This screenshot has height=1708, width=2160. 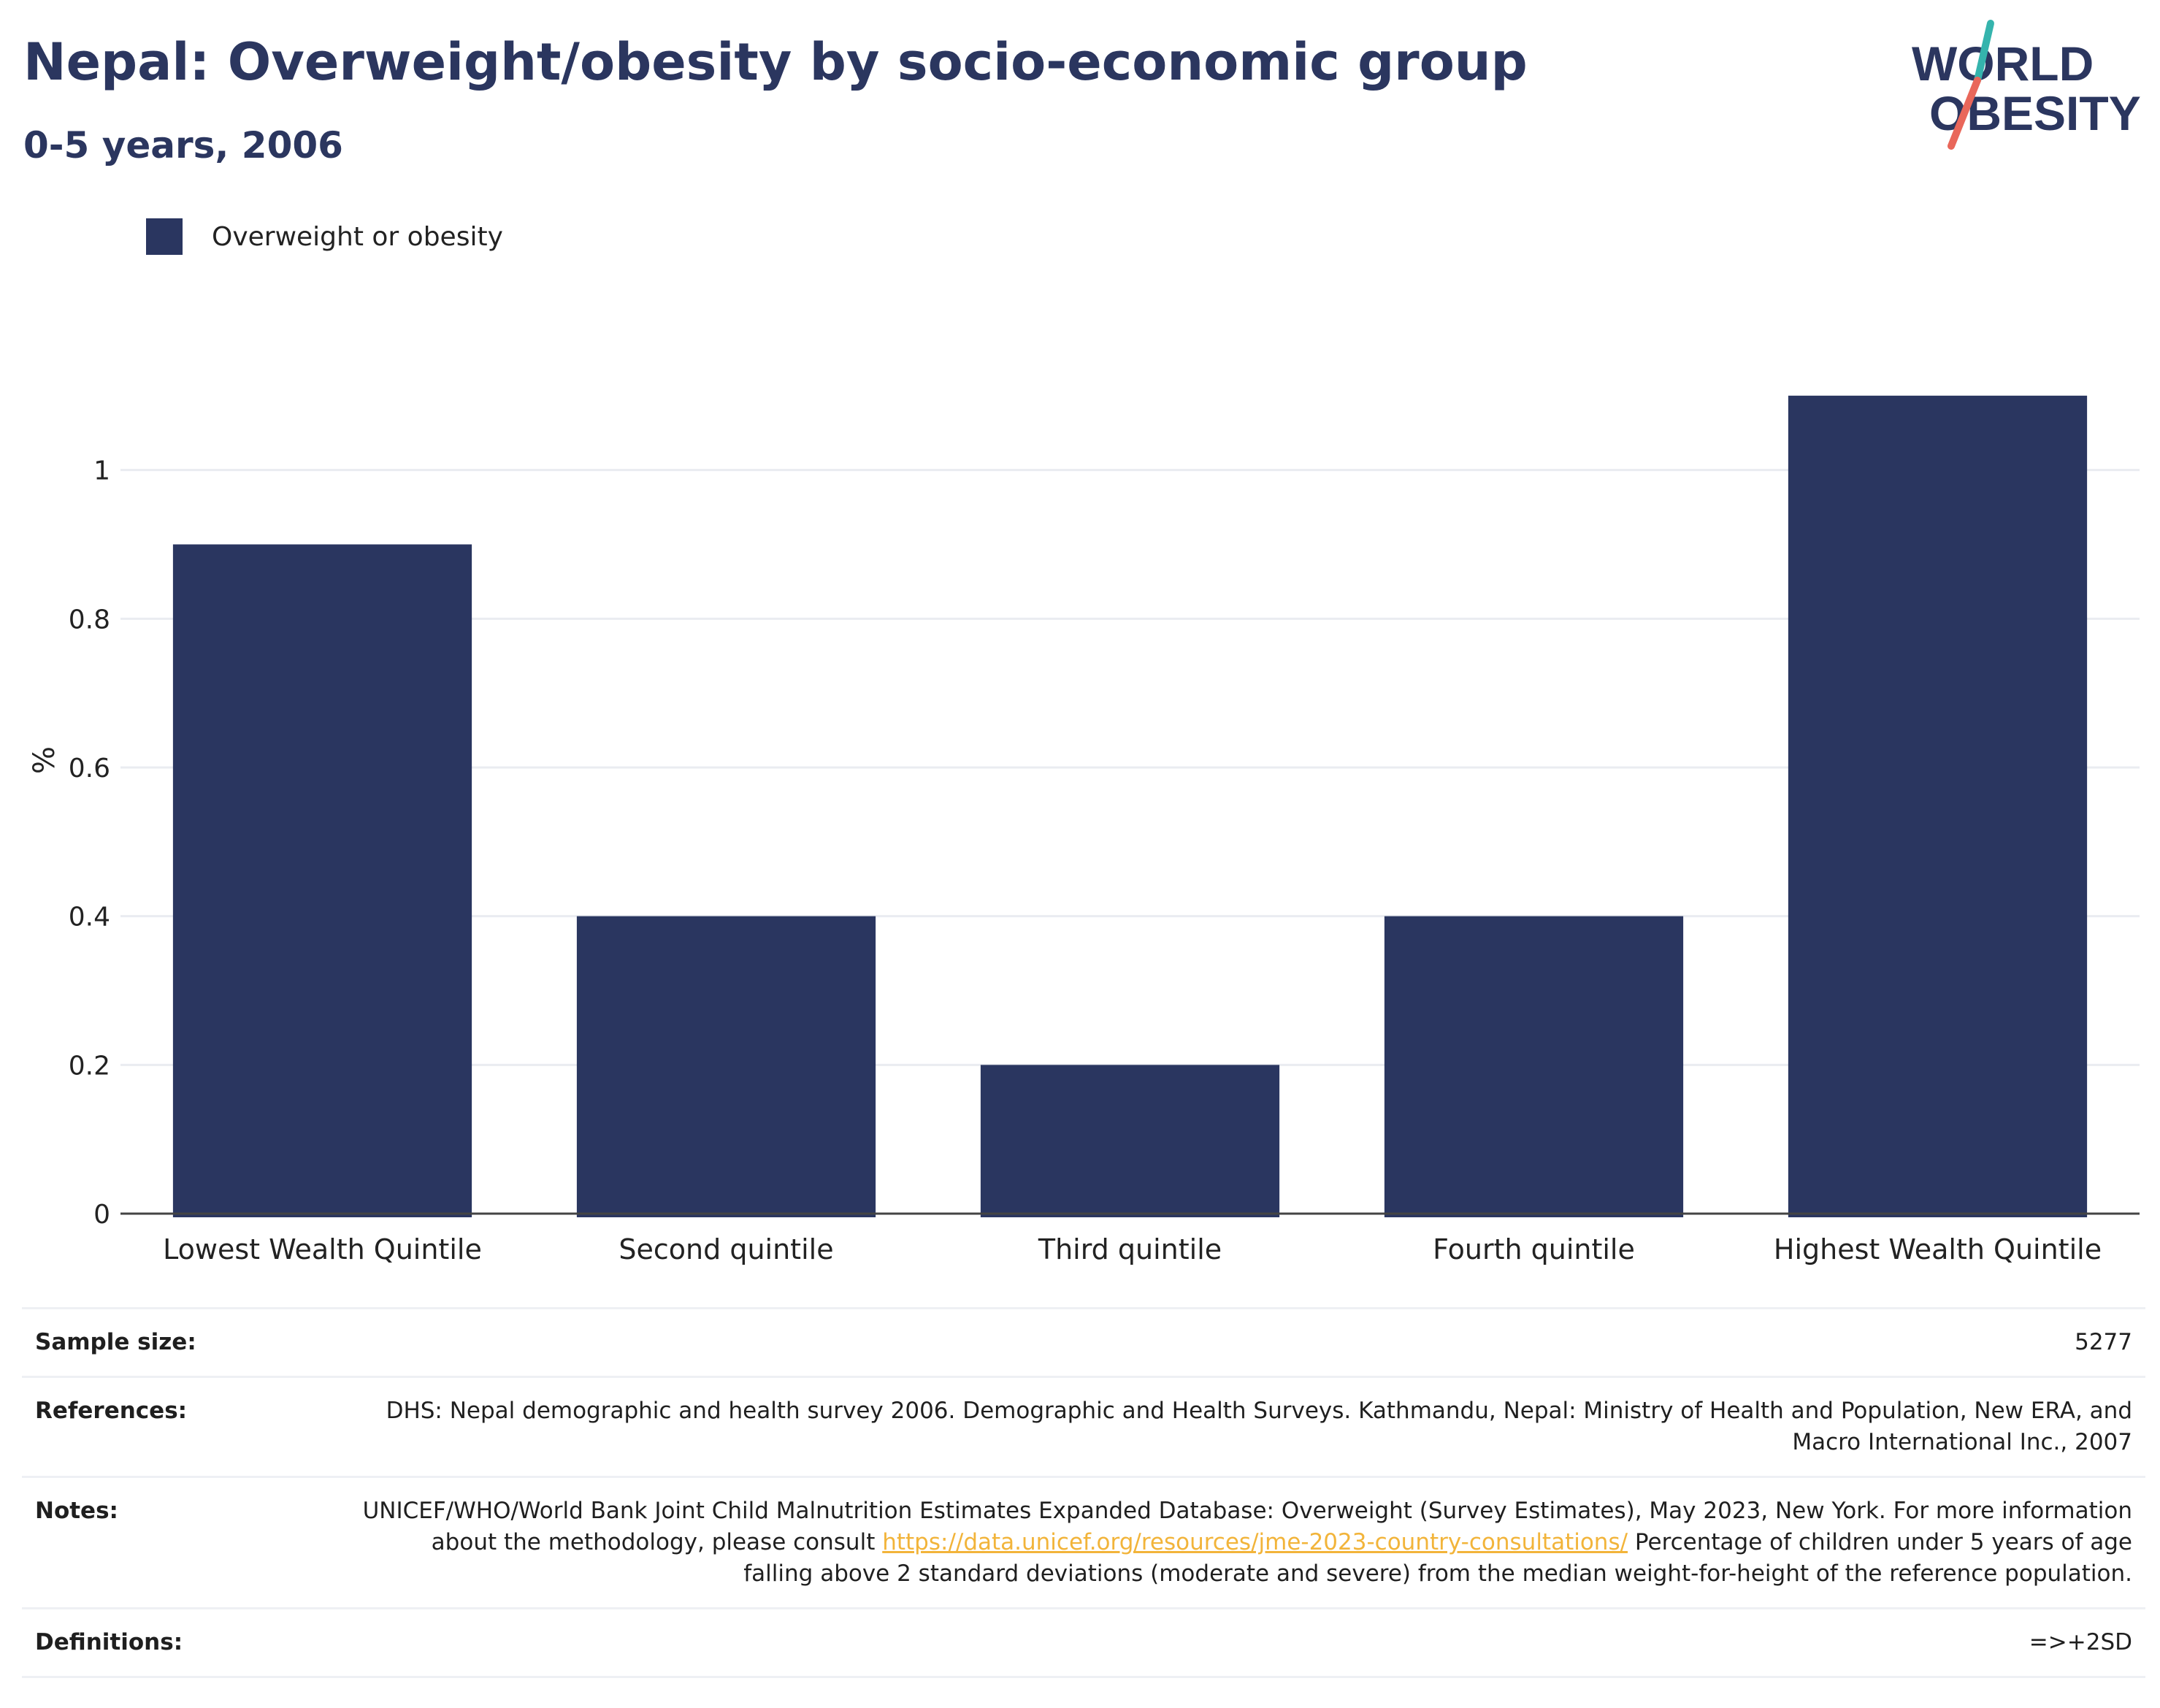 What do you see at coordinates (1083, 1642) in the screenshot?
I see `info-row-definitions: Definitions: =>+2SD` at bounding box center [1083, 1642].